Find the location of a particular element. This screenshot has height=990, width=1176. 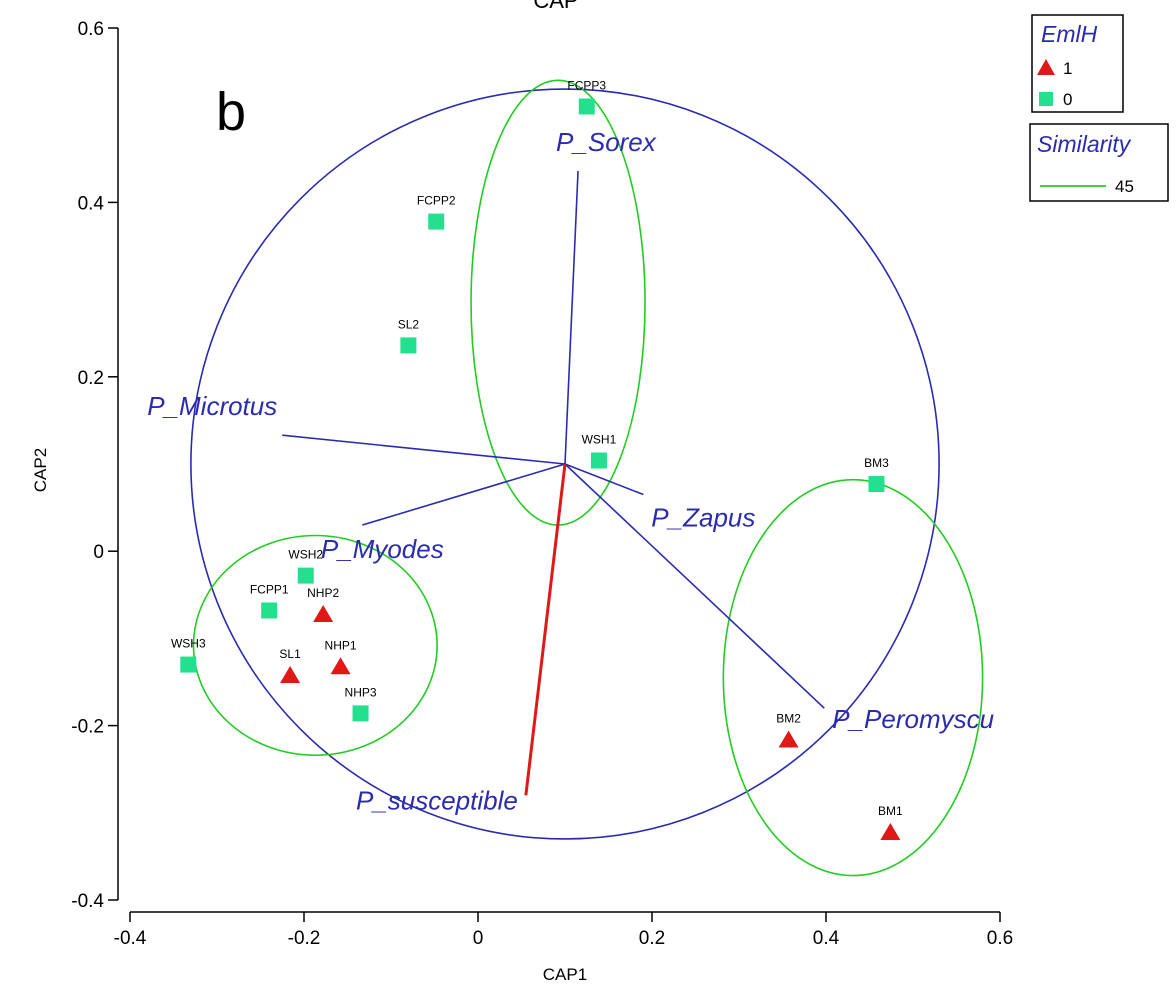

point-bm3-label: BM3 is located at coordinates (876, 463).